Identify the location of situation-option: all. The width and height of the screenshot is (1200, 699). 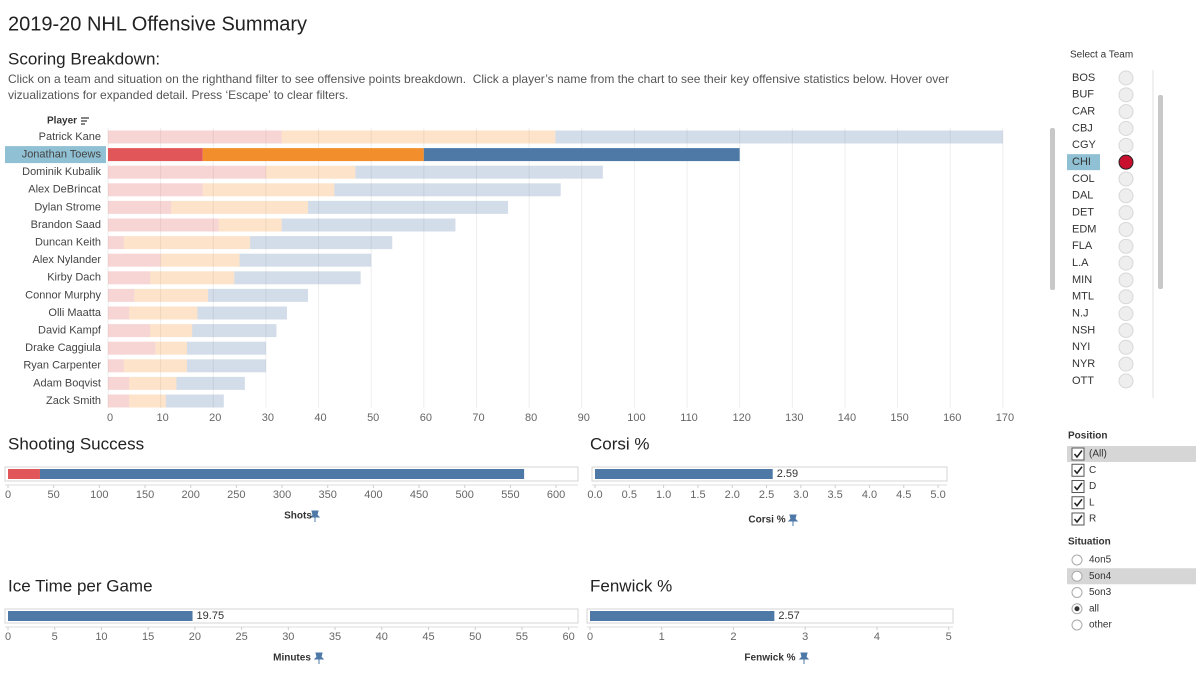
(1094, 608).